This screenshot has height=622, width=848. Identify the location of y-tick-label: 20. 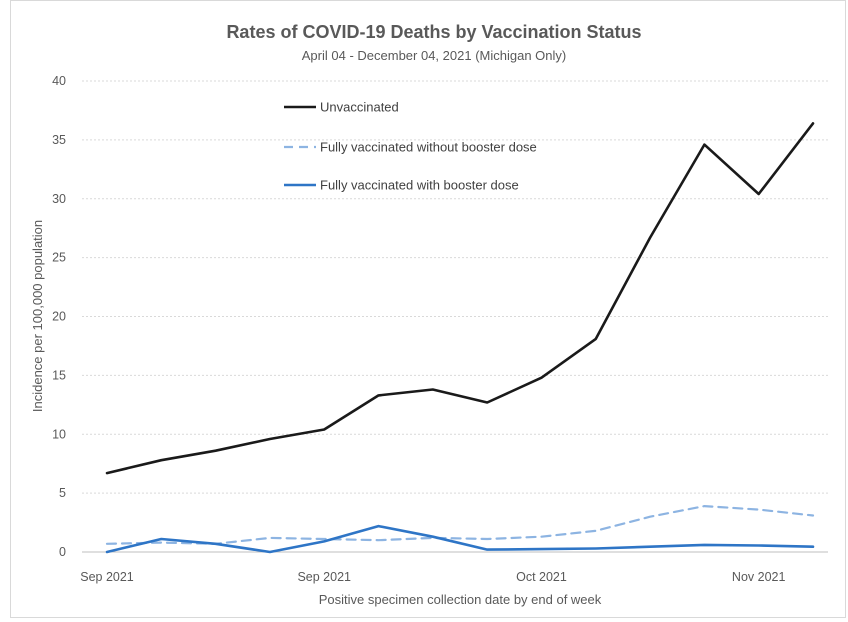
(59, 317).